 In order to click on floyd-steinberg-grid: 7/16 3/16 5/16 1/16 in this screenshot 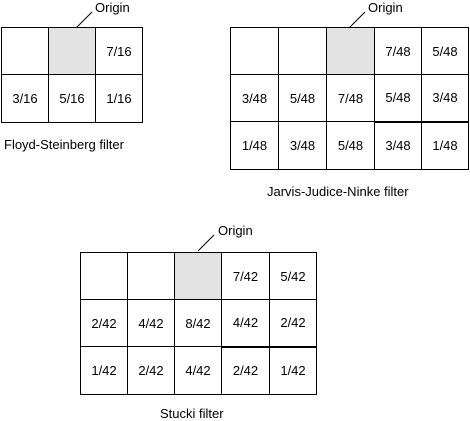, I will do `click(72, 75)`.